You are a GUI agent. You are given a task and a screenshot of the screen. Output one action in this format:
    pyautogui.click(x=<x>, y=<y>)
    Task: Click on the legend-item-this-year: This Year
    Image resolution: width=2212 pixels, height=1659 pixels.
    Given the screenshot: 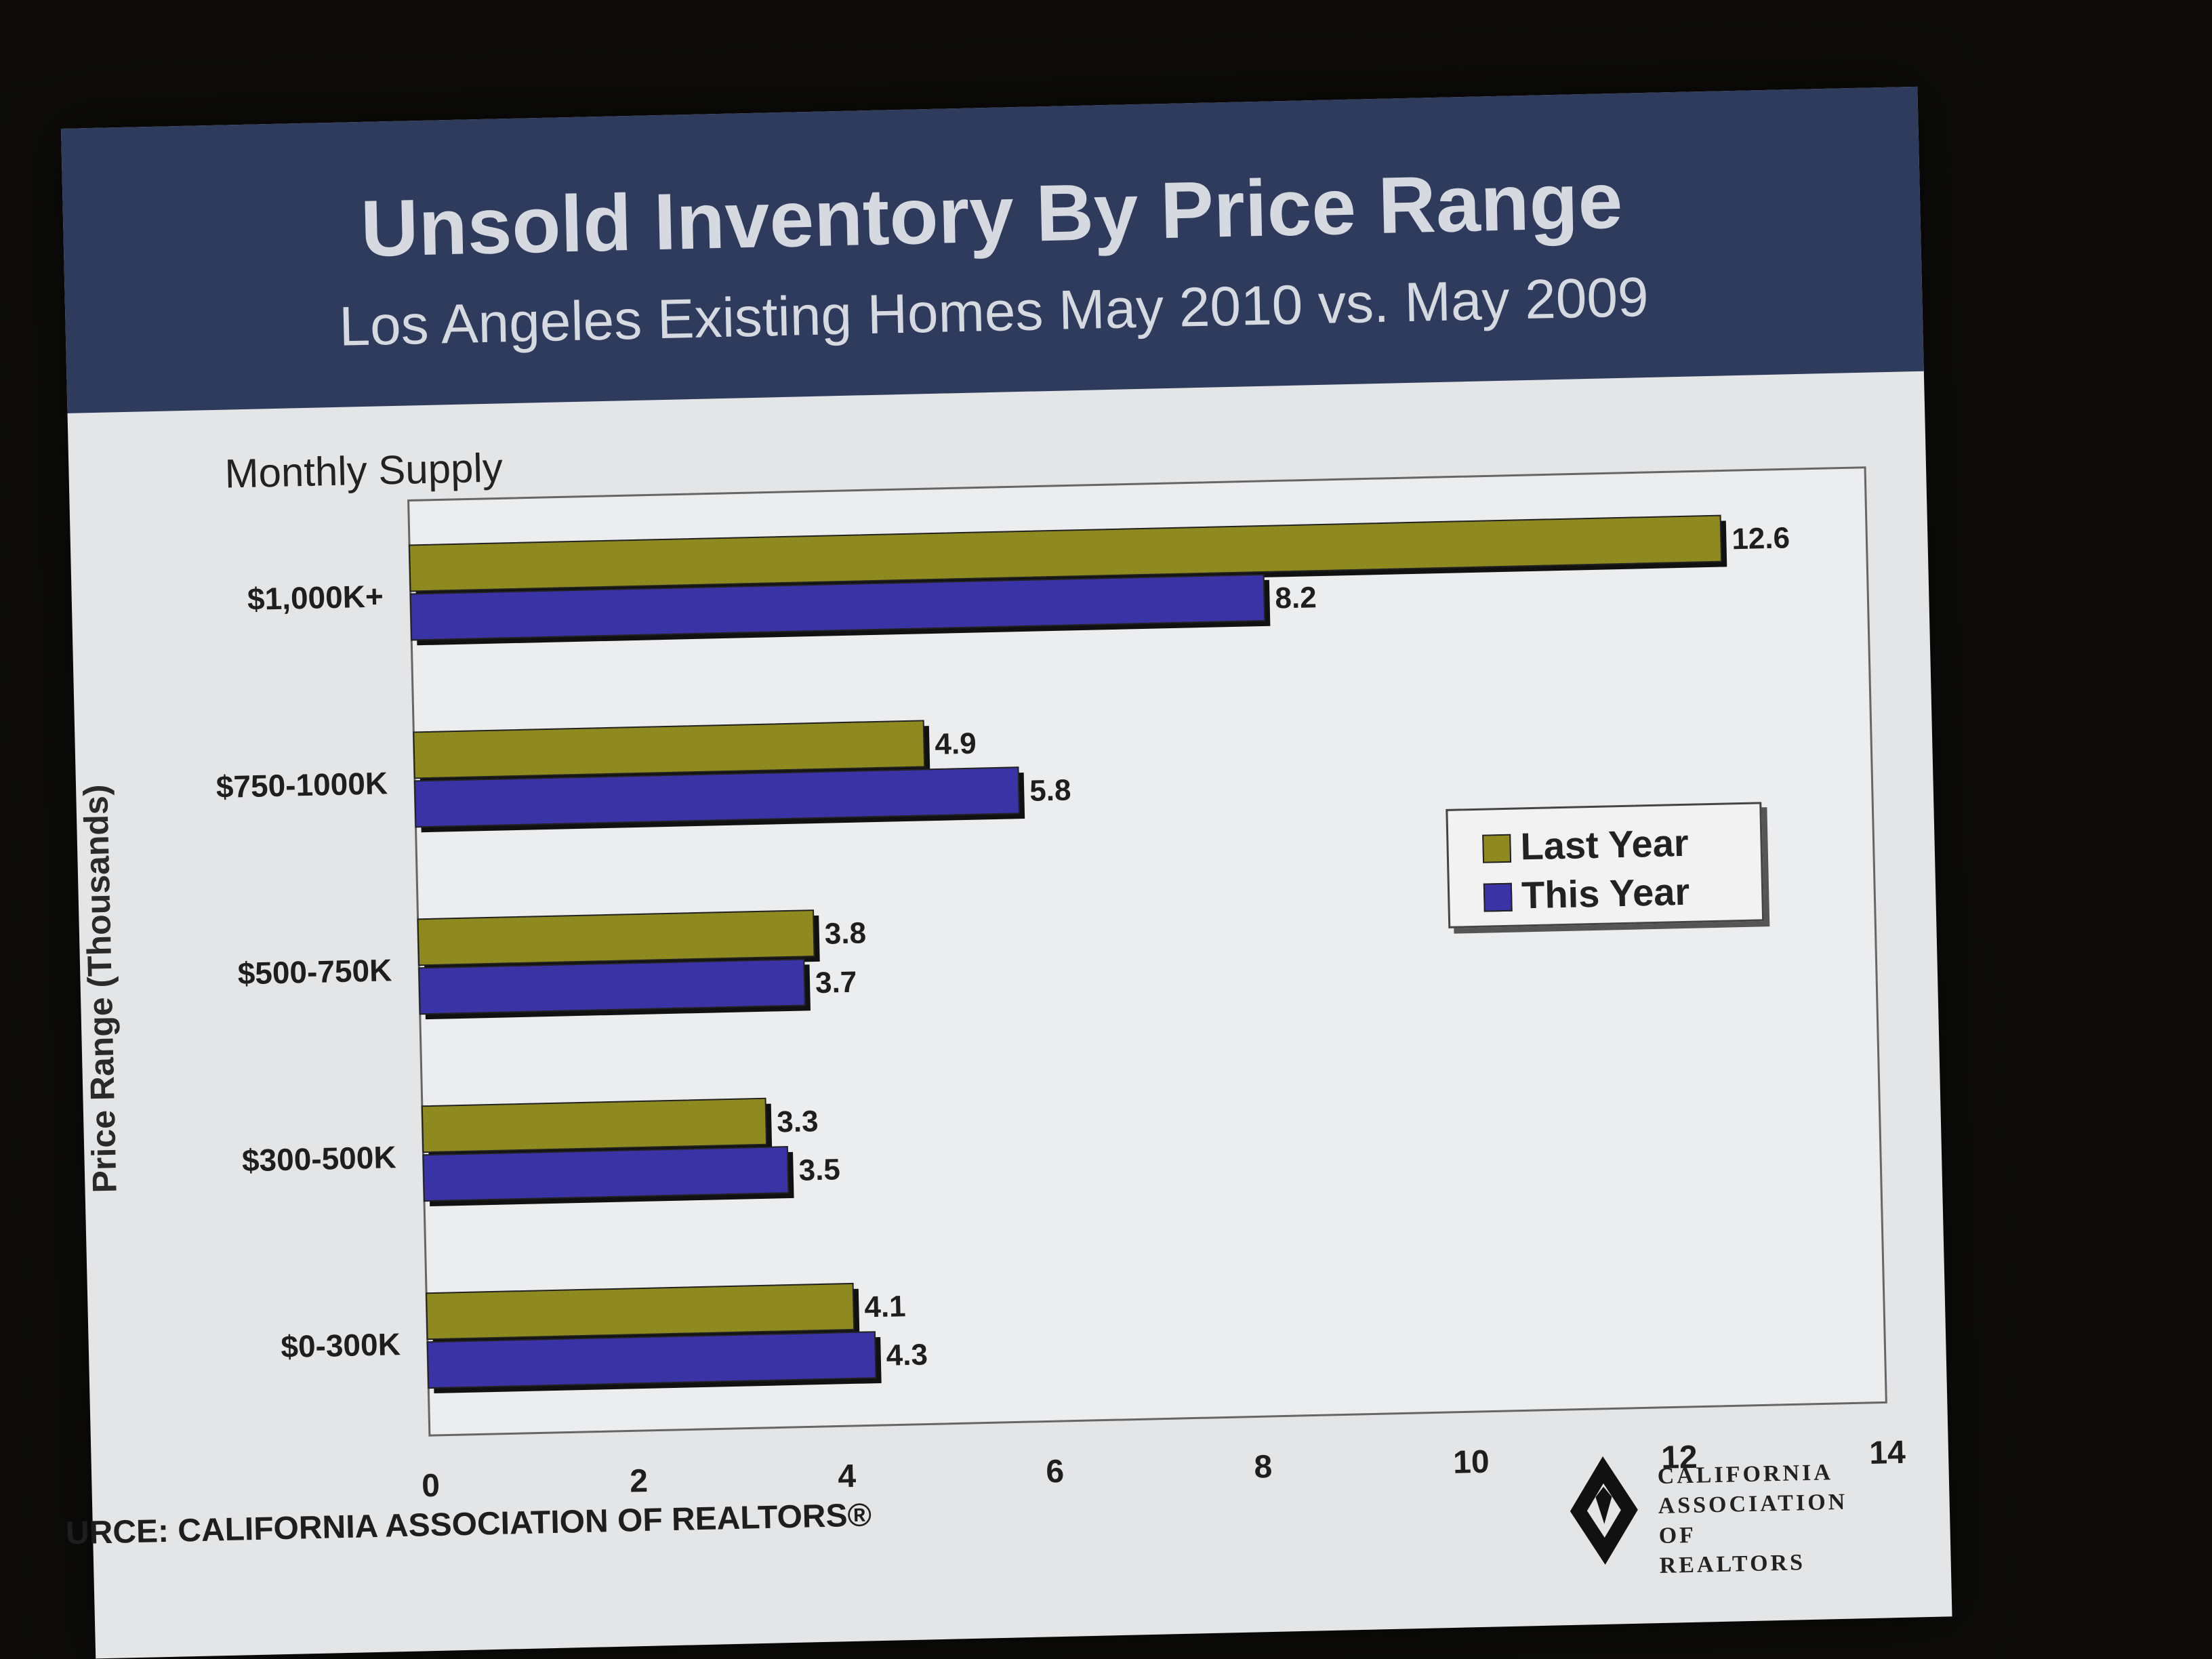 What is the action you would take?
    pyautogui.click(x=1586, y=893)
    